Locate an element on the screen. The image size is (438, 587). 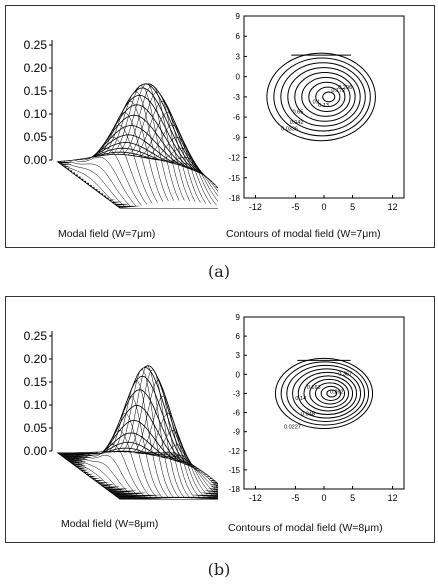
surface-plot-b: 0.00 0.05 0.10 0.15 0.20 0.25 is located at coordinates (121, 414).